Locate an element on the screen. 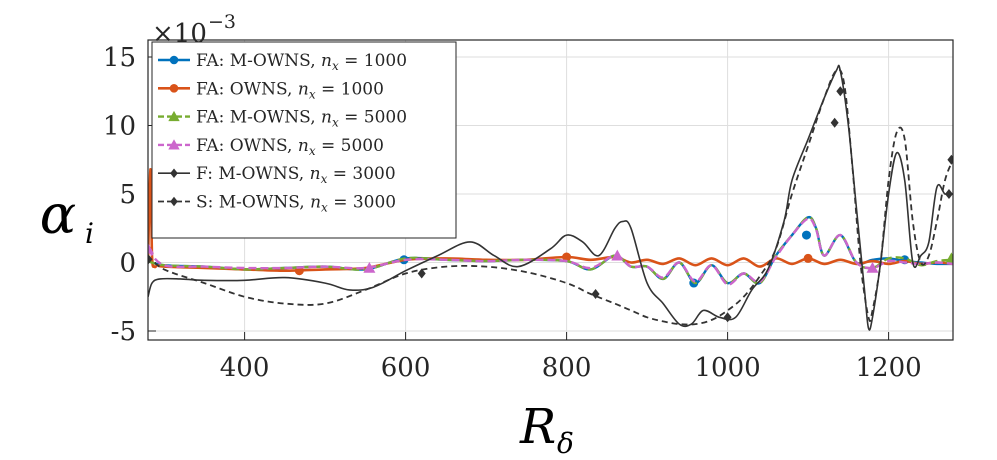  x-tick-label: 800 is located at coordinates (567, 368).